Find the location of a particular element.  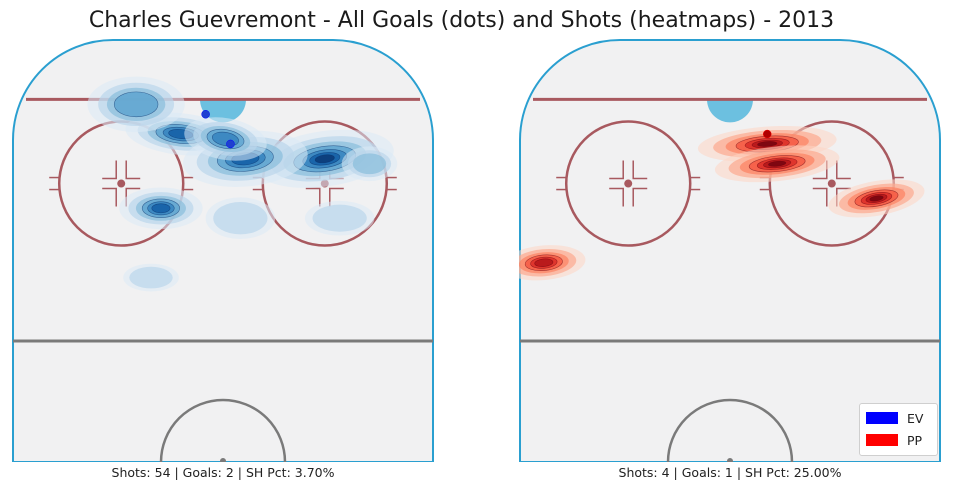

faceoff-circle-left is located at coordinates (628, 183).